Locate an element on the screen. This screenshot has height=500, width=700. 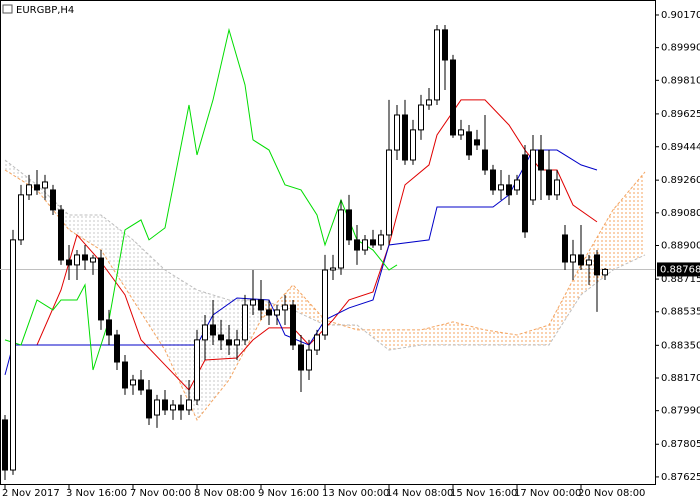
y-tick-label: 0.87625 is located at coordinates (680, 477).